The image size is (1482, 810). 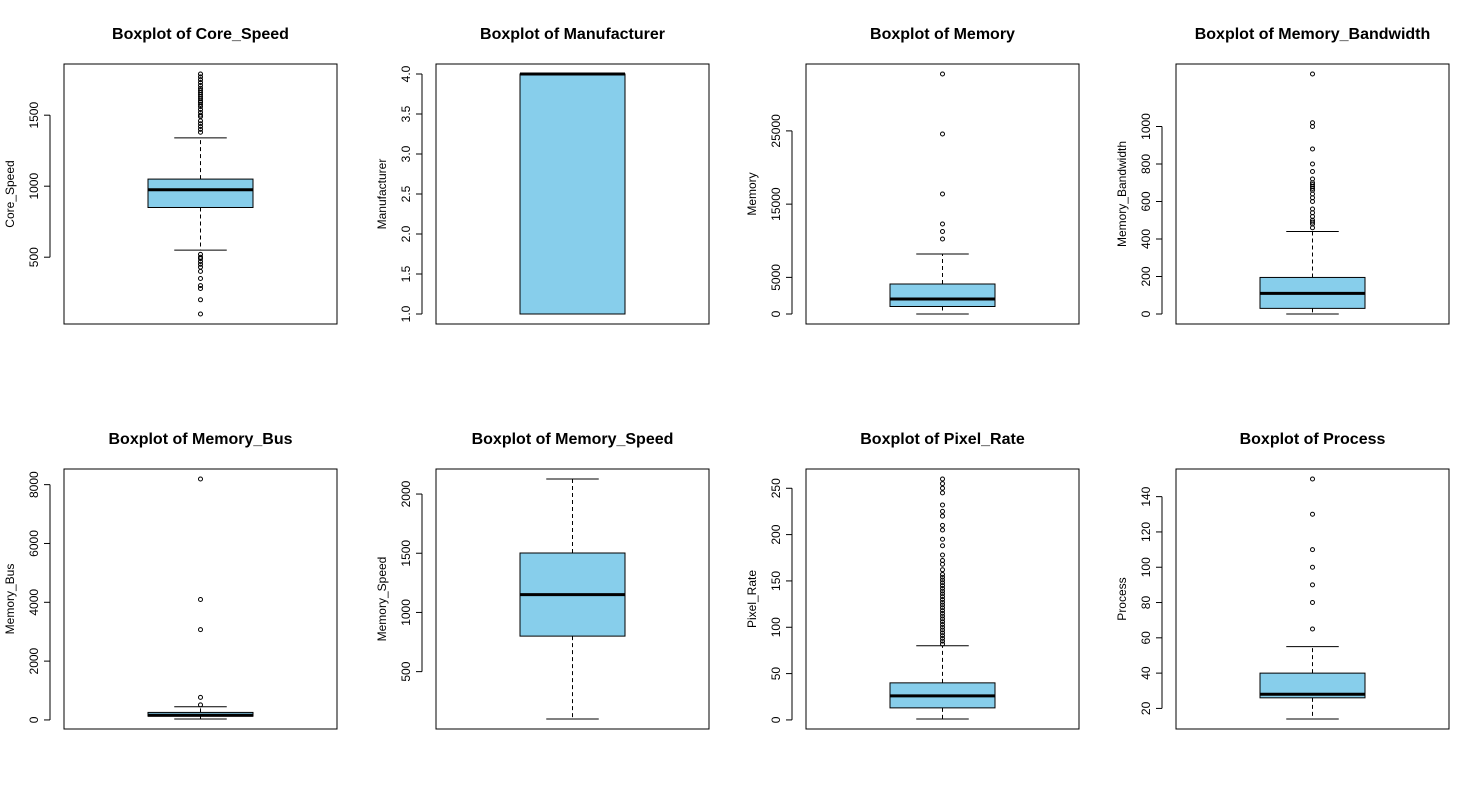 What do you see at coordinates (572, 194) in the screenshot?
I see `box-iqr` at bounding box center [572, 194].